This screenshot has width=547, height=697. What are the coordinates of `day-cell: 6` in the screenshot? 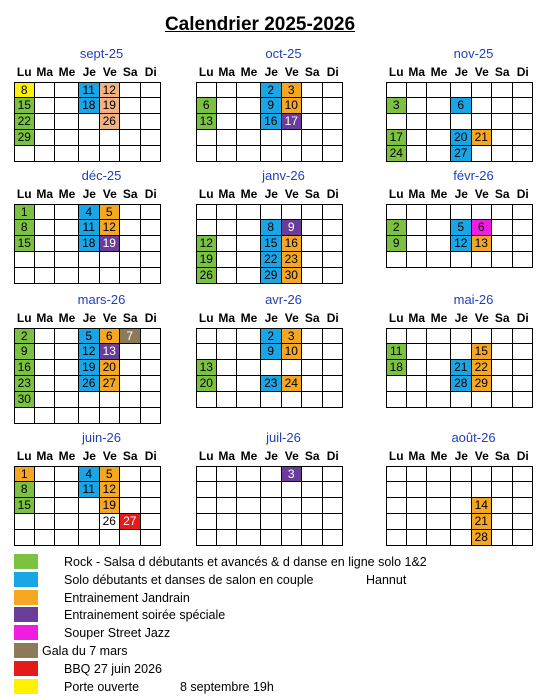 It's located at (206, 106).